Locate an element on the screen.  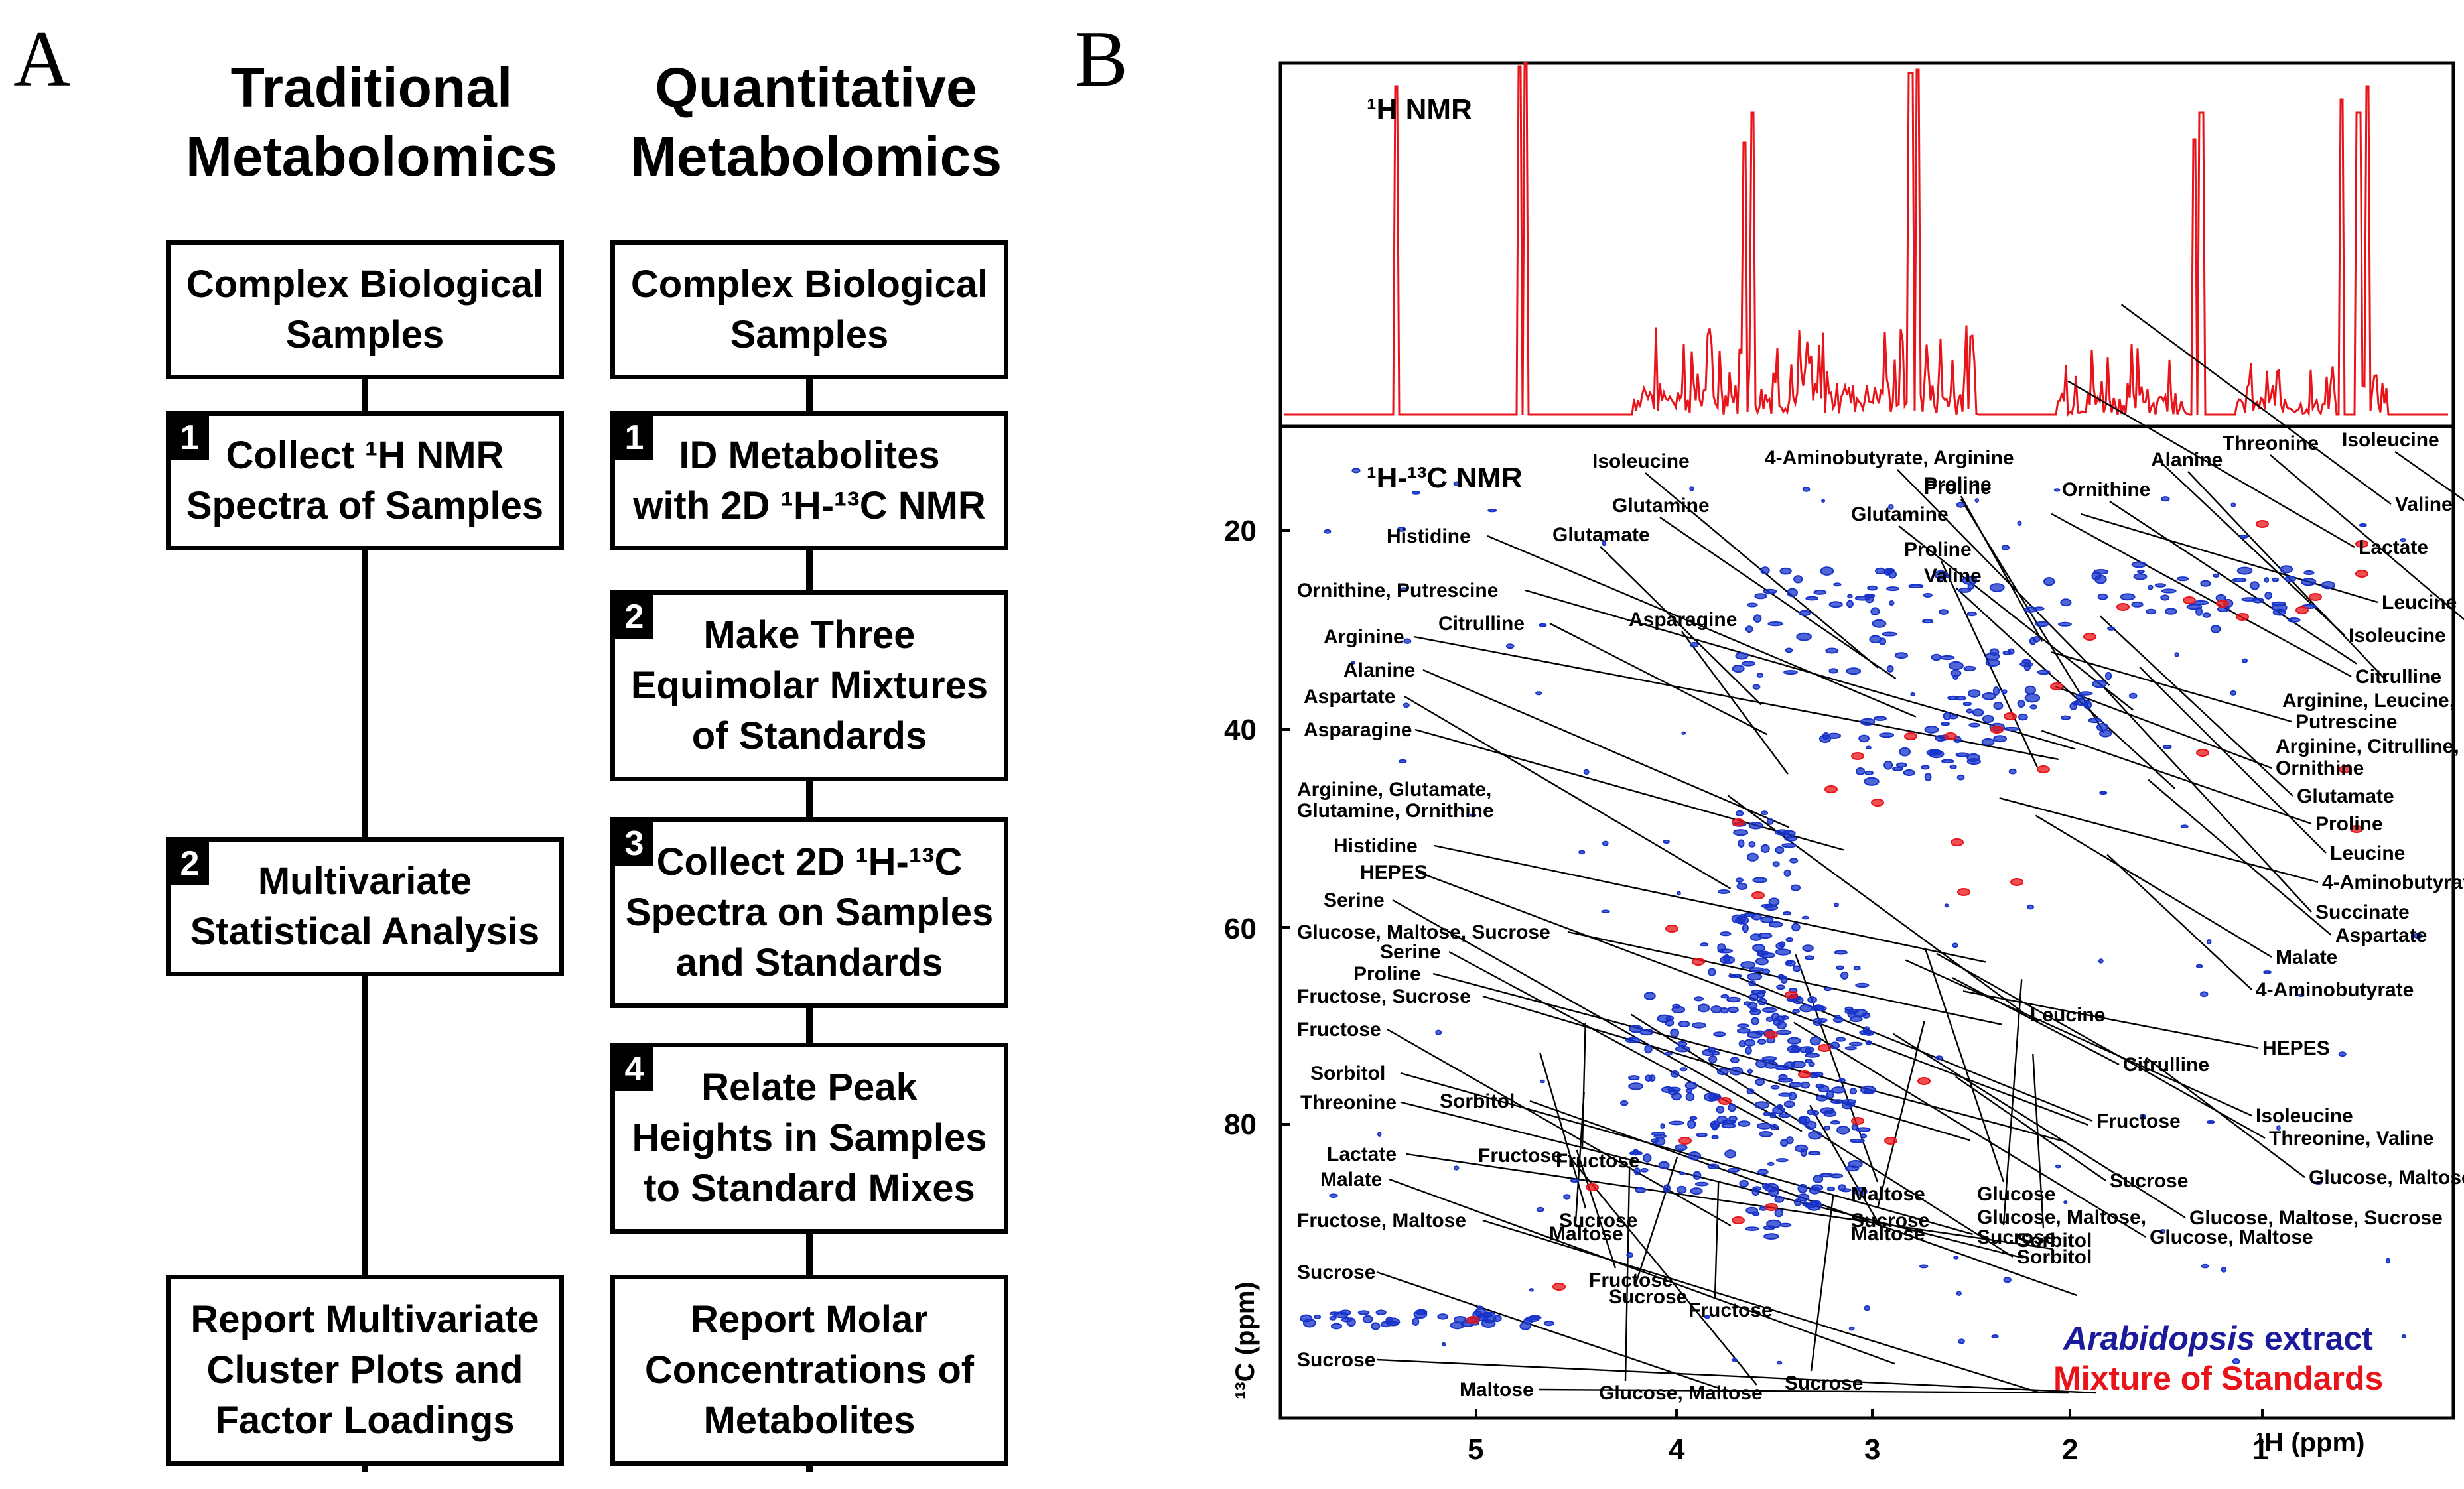
panel-a-letter: A is located at coordinates (42, 59).